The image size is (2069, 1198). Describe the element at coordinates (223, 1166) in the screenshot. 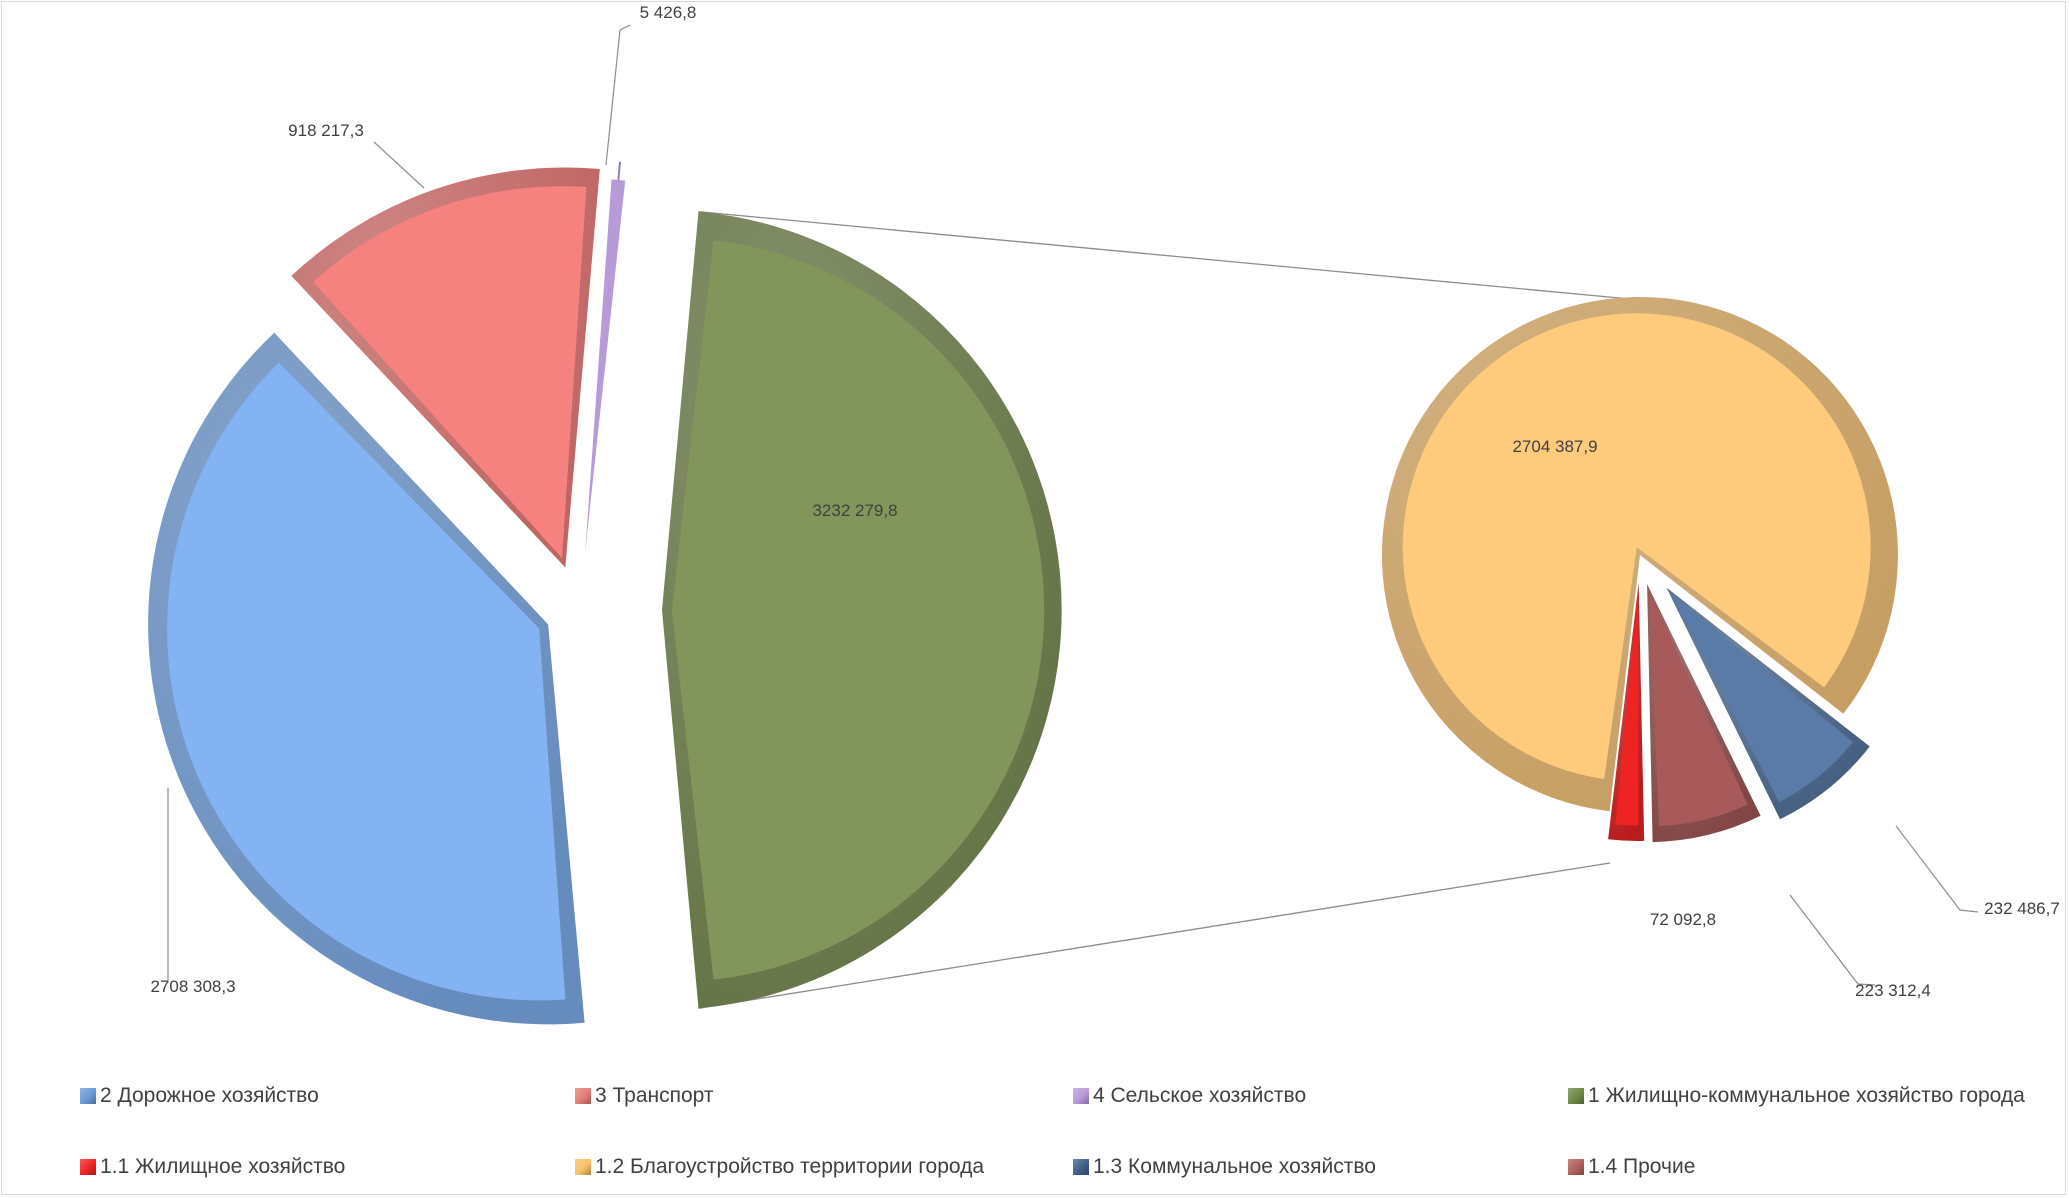

I see `legend-label: 1.1 Жилищное хозяйство` at that location.